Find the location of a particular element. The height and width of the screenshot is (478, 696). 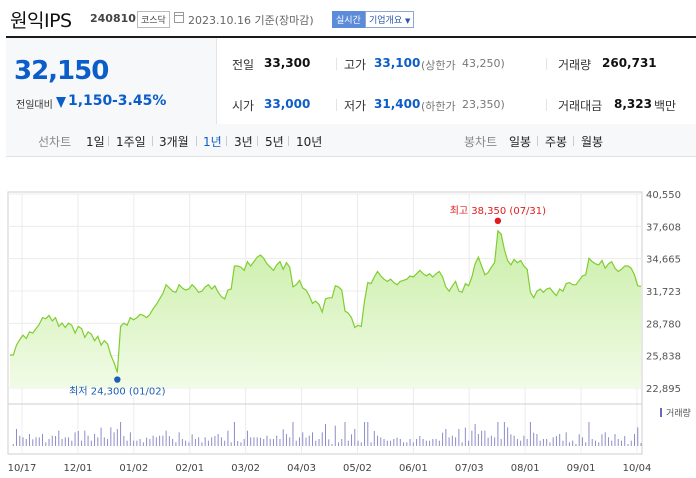

y-tick-label: 31,723 is located at coordinates (663, 292).